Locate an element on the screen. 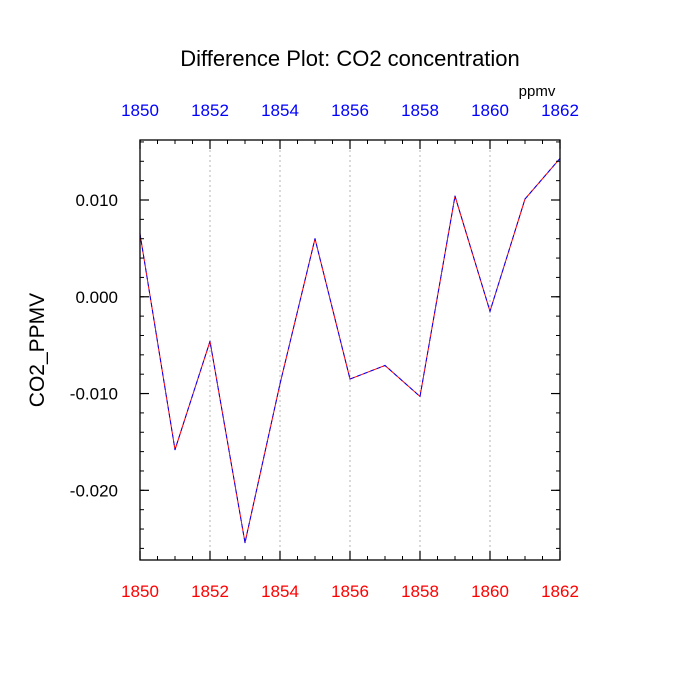  y-tick-label: -0.020 is located at coordinates (94, 490).